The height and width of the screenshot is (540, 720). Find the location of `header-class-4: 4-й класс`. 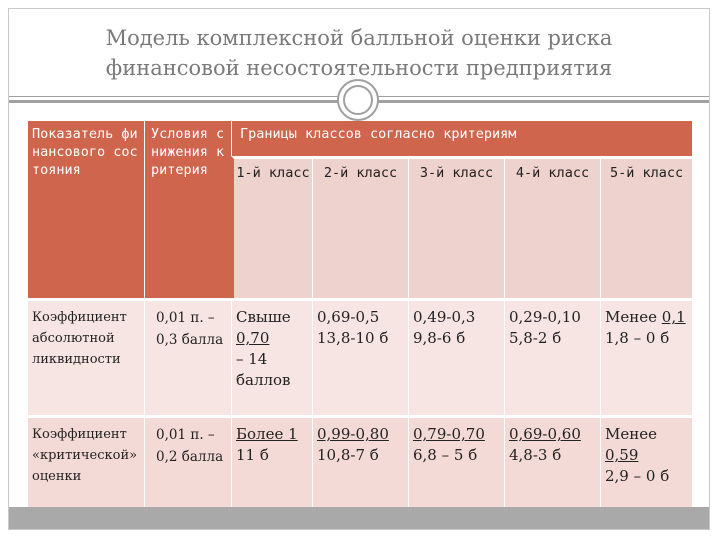

header-class-4: 4-й класс is located at coordinates (552, 227).